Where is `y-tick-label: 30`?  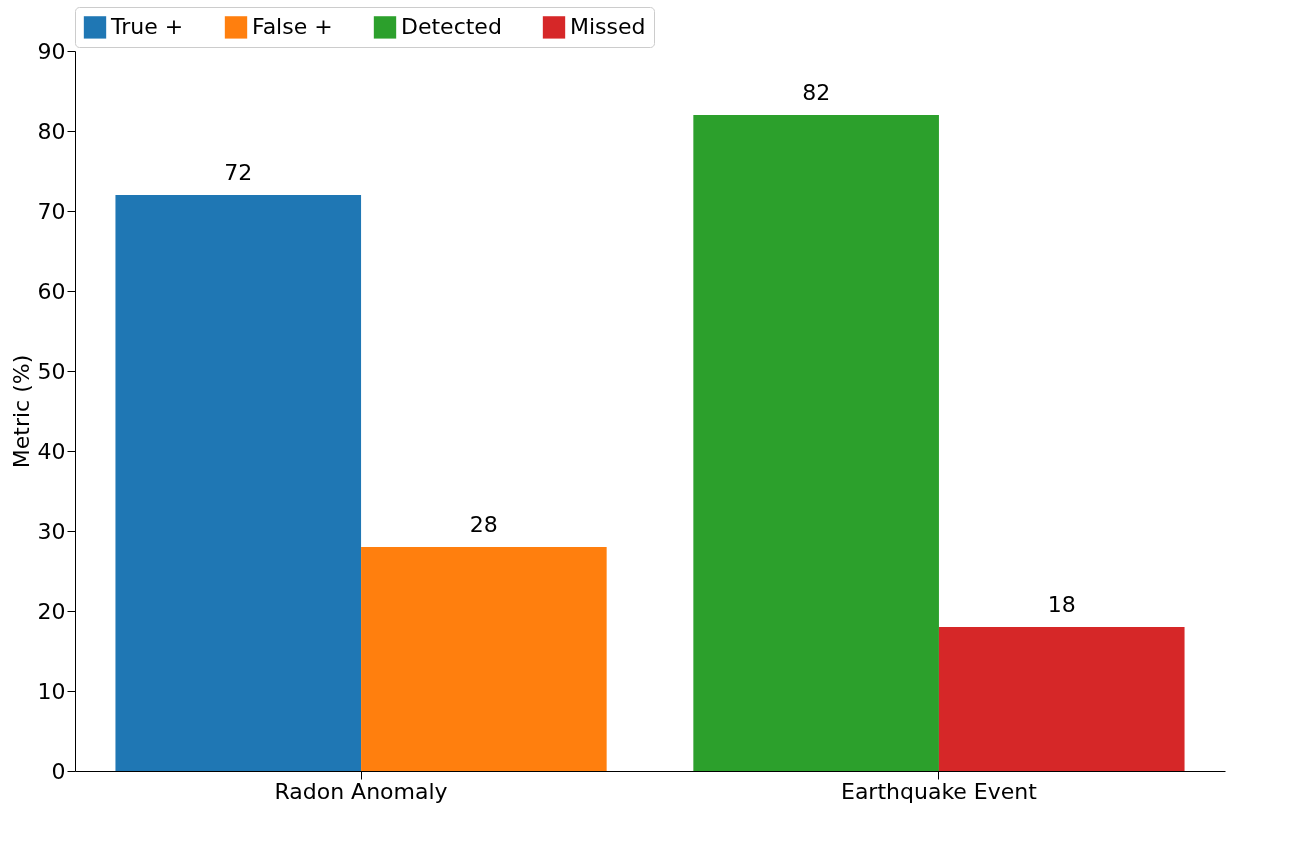 y-tick-label: 30 is located at coordinates (51, 531).